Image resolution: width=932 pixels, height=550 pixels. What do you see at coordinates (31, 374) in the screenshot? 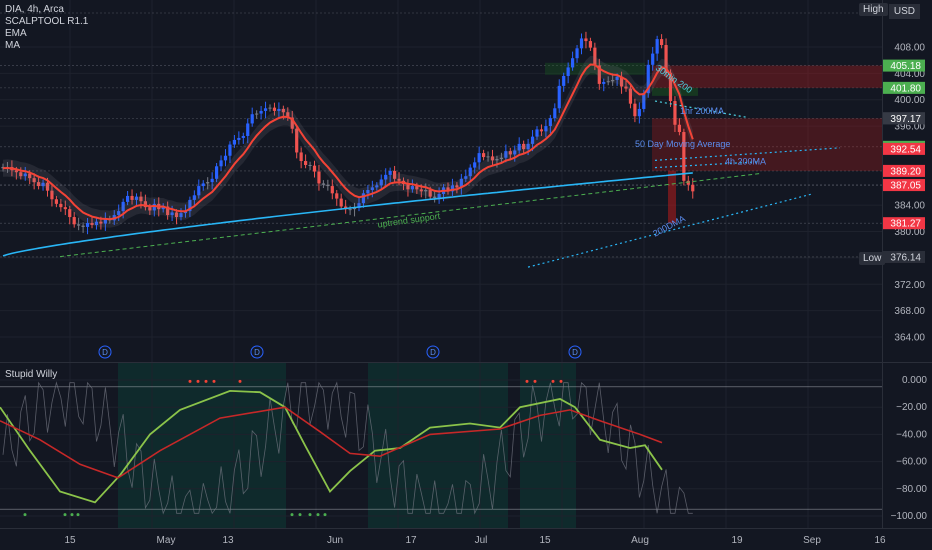
I see `oscillator-title: Stupid Willy` at bounding box center [31, 374].